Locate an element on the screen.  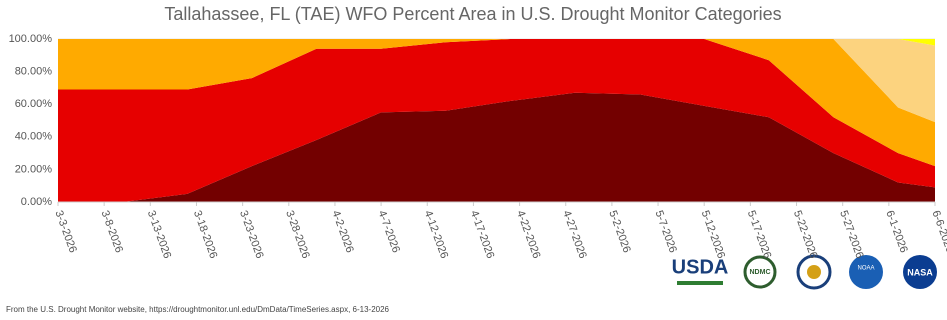
logo-ndmc-ring is located at coordinates (760, 272).